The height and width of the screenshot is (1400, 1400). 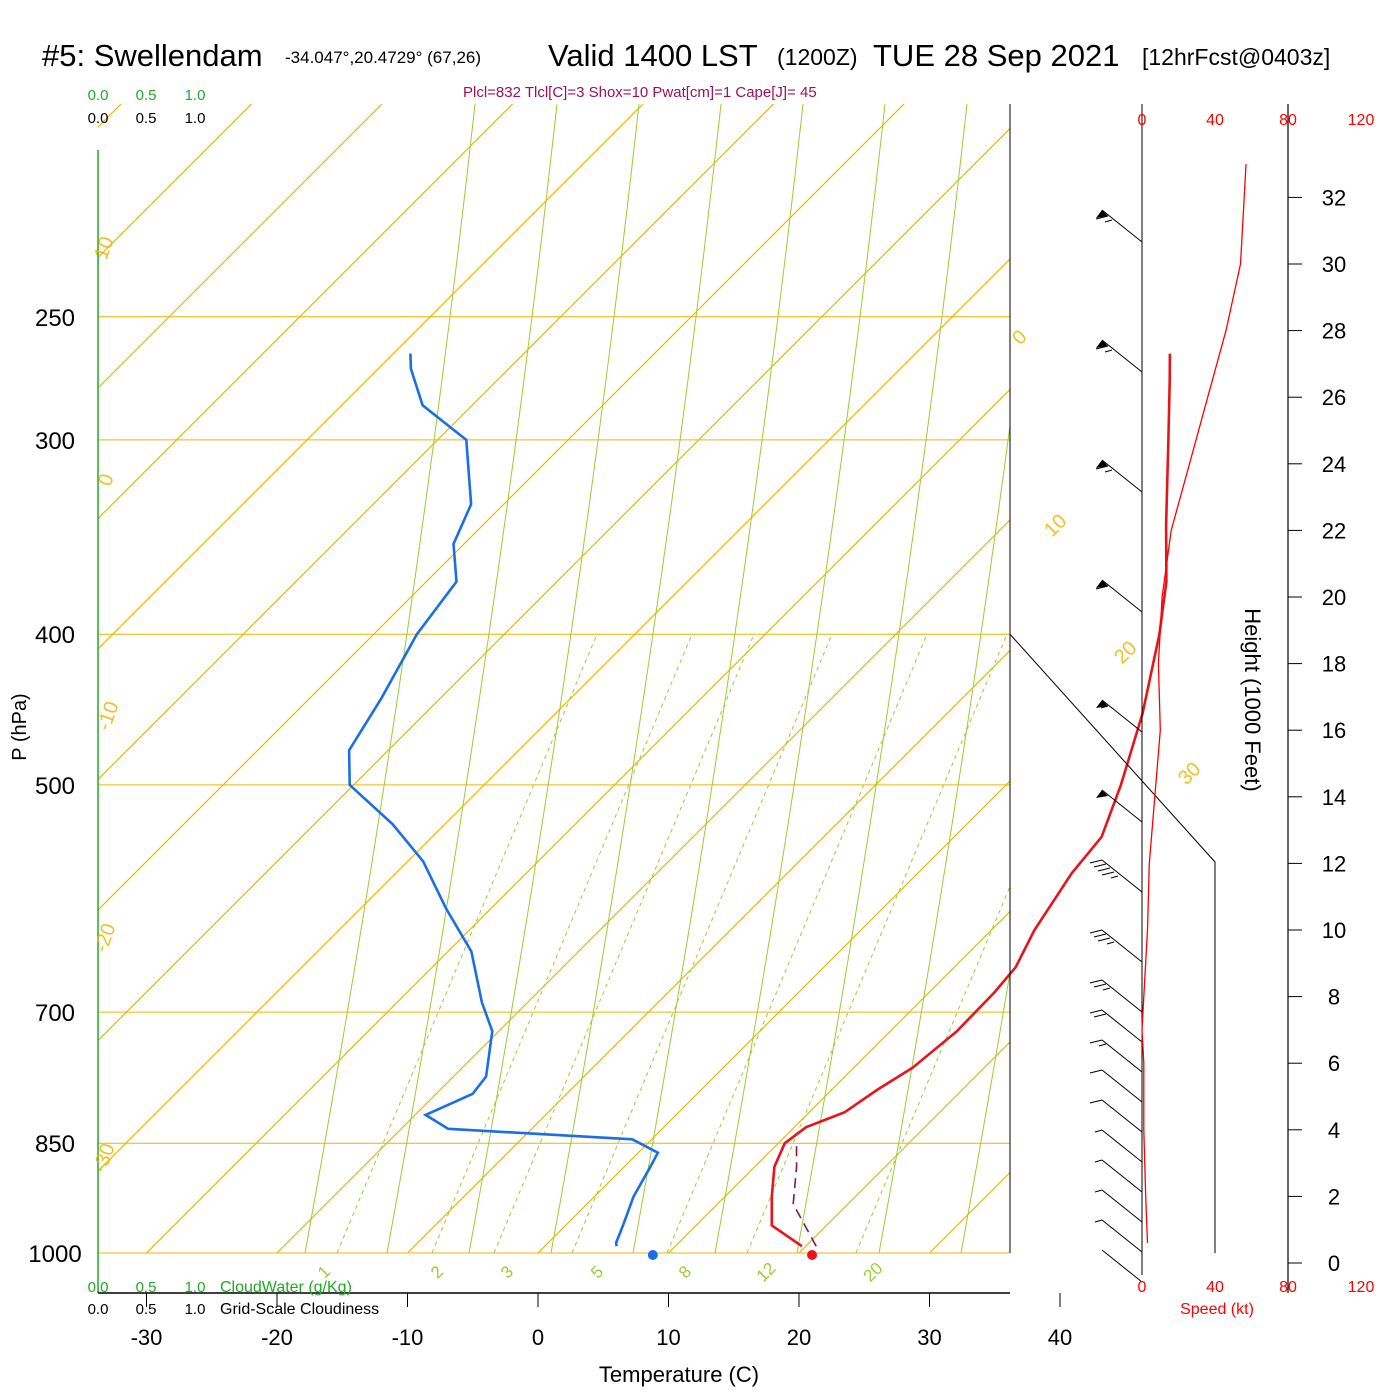 What do you see at coordinates (1334, 397) in the screenshot?
I see `height-tick-label: 26` at bounding box center [1334, 397].